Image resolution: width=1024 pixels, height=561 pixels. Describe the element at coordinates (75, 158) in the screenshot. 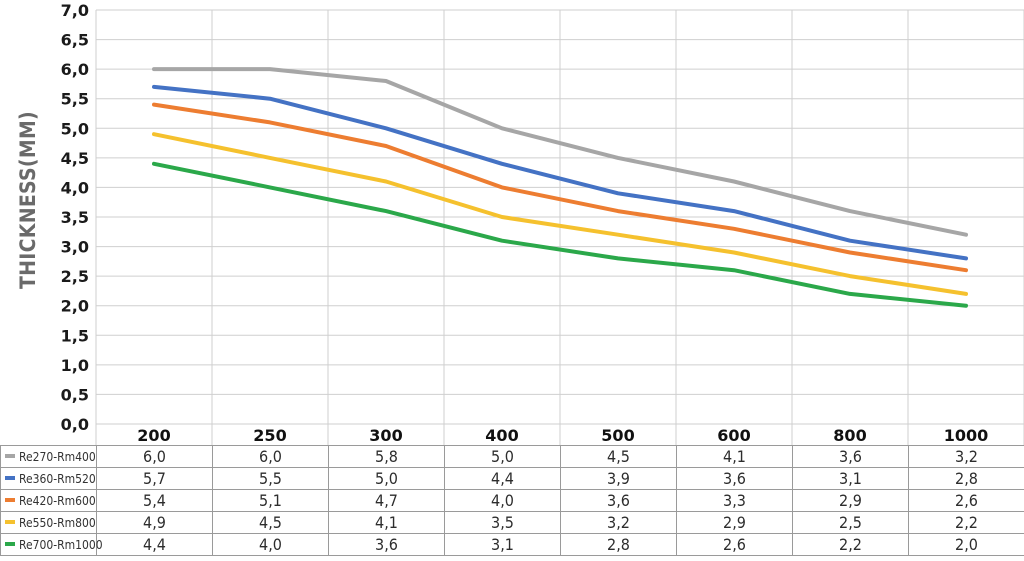

I see `y-tick-label: 4,5` at that location.